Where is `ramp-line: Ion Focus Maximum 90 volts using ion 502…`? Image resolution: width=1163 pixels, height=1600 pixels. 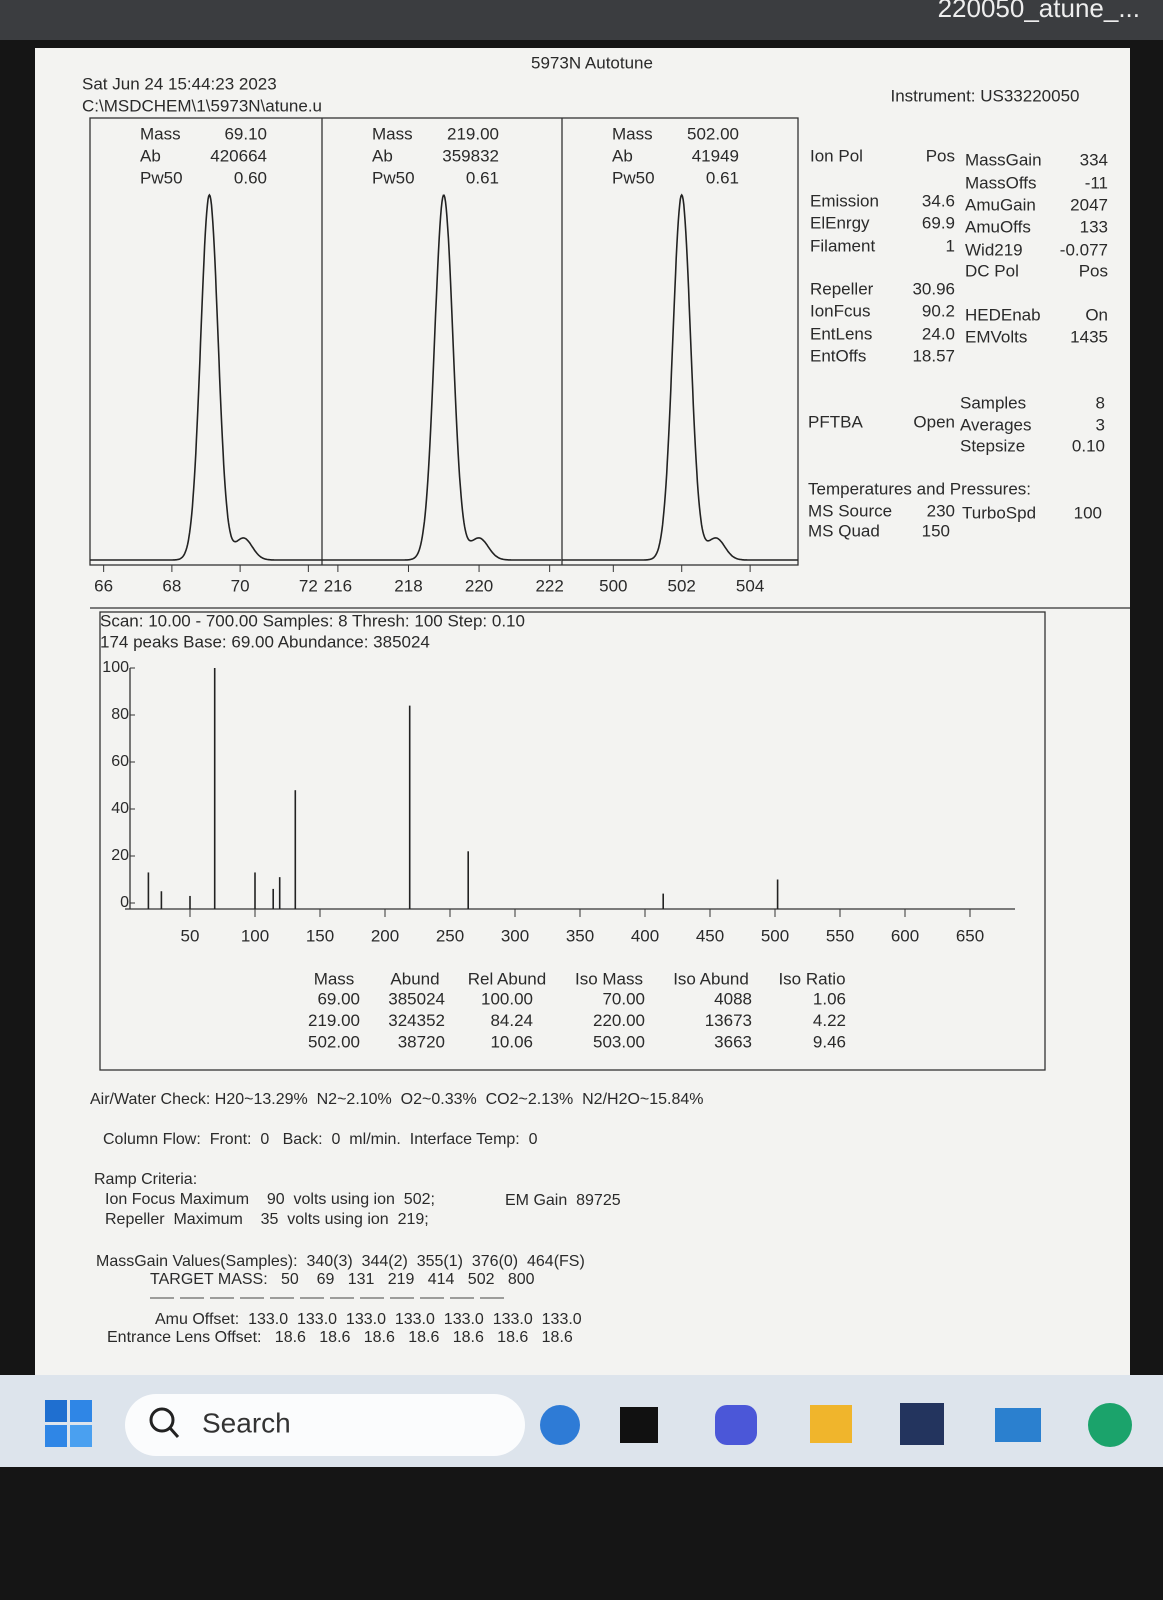 ramp-line: Ion Focus Maximum 90 volts using ion 502… is located at coordinates (270, 1199).